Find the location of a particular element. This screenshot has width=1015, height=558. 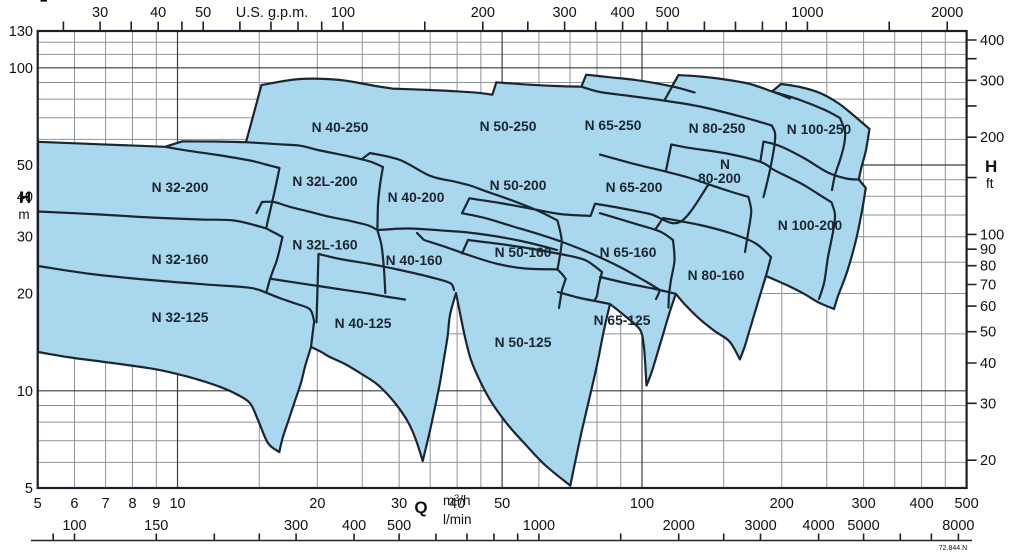

svg-text: l/min is located at coordinates (457, 519).